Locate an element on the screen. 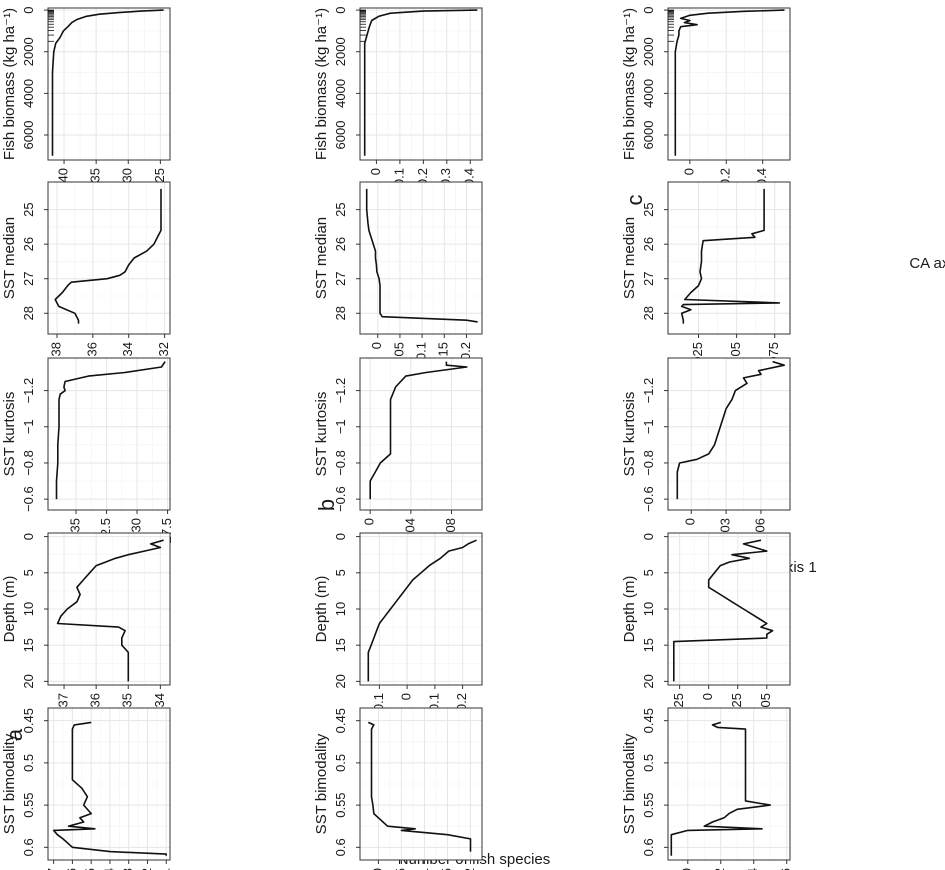 The image size is (945, 870). x-tick-label: 15 is located at coordinates (28, 645).